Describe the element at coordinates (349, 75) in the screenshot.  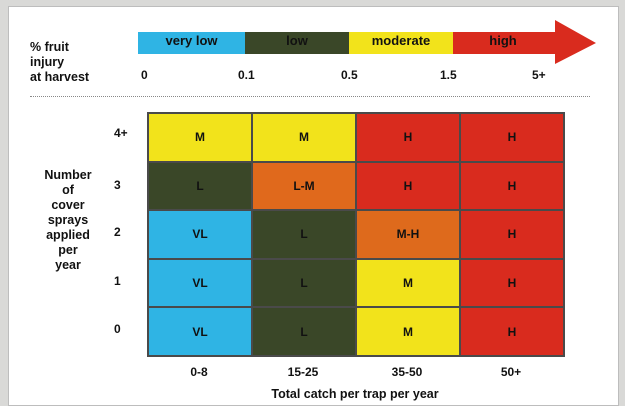
I see `legend-tick-0-5: 0.5` at that location.